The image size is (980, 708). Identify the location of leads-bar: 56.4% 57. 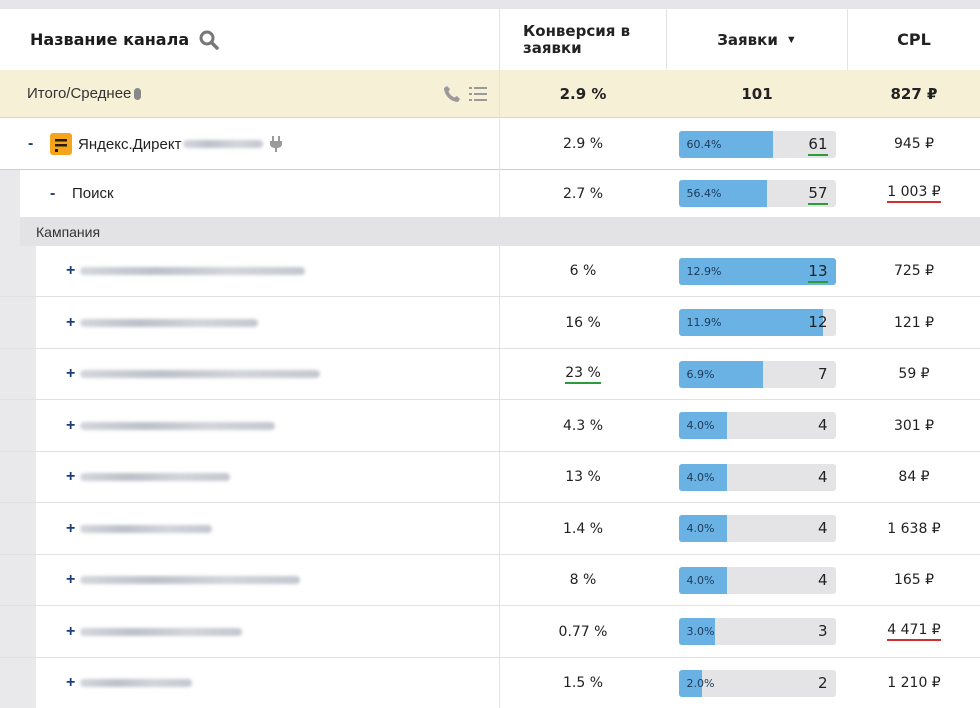
(757, 193).